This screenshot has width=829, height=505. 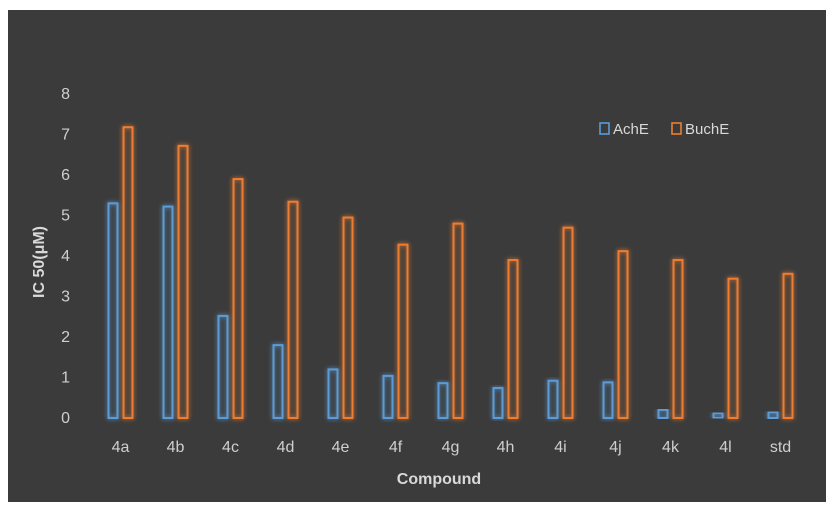 I want to click on y-tick-label: 7, so click(x=65, y=135).